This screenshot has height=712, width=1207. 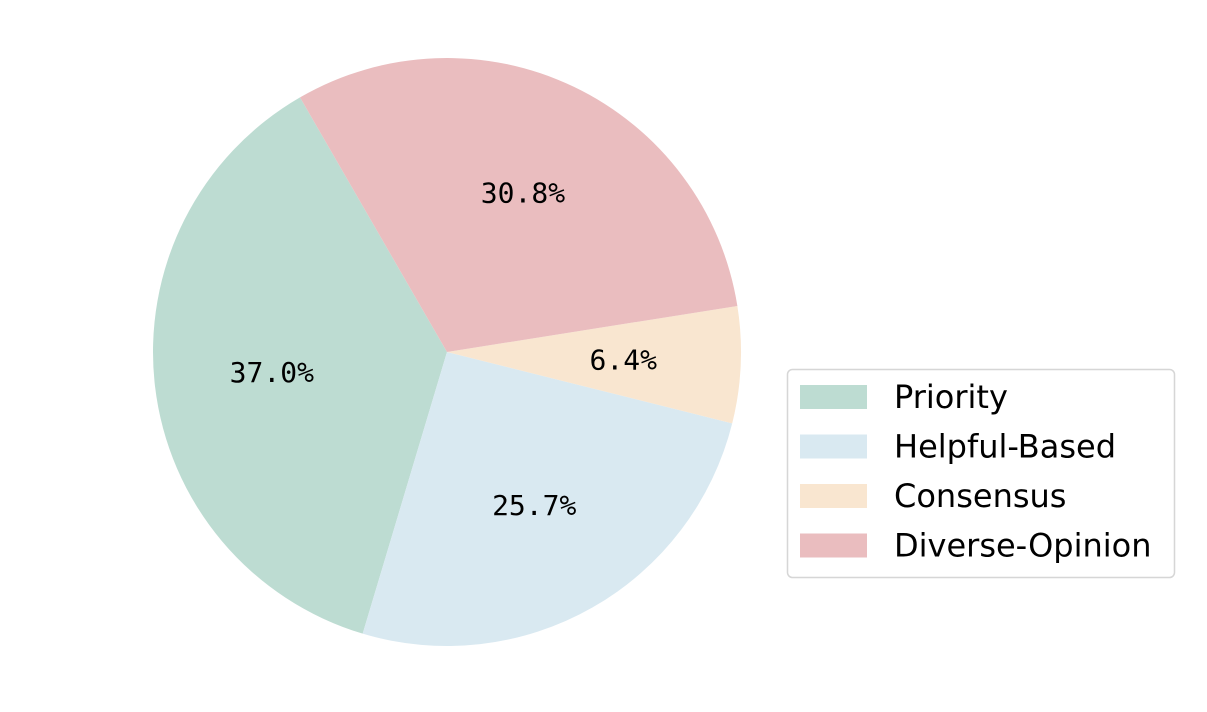 What do you see at coordinates (624, 359) in the screenshot?
I see `slice-percent-label: 6.4%` at bounding box center [624, 359].